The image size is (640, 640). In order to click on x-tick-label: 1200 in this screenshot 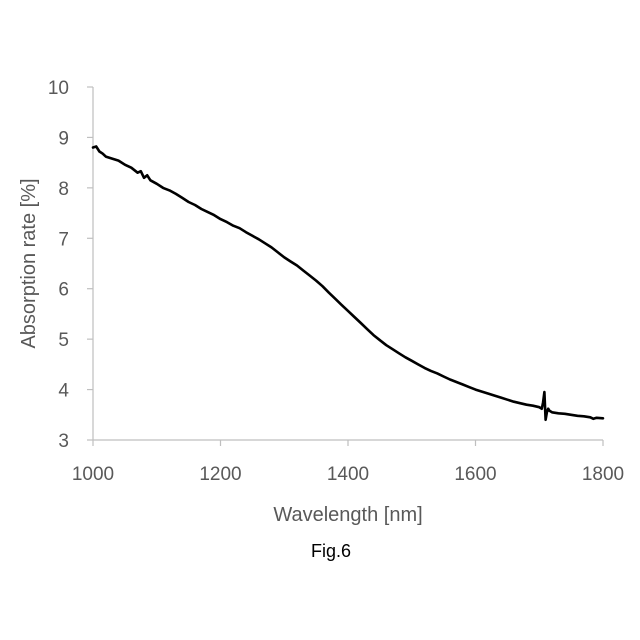, I will do `click(220, 474)`.